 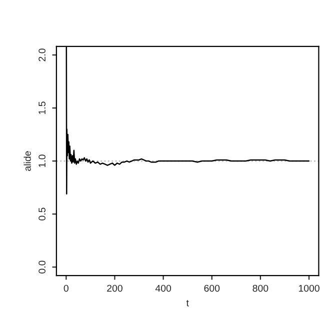 I want to click on x-tick-label: 200, so click(x=114, y=288).